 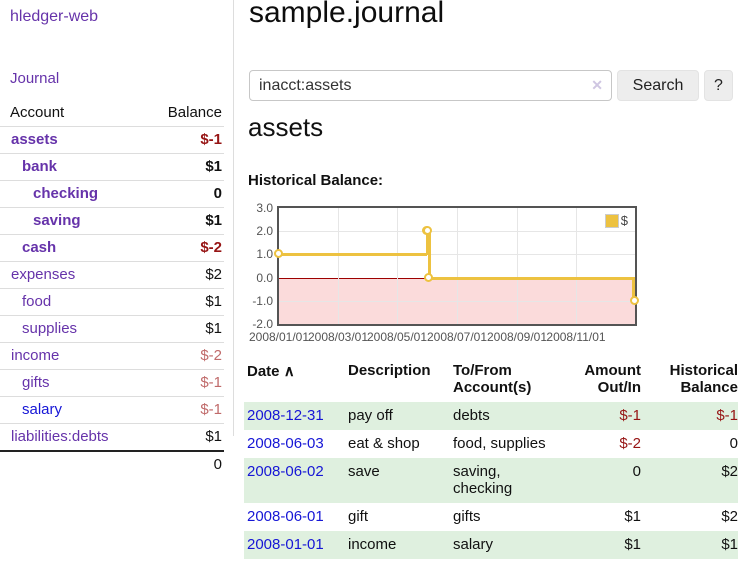 What do you see at coordinates (112, 248) in the screenshot?
I see `account-row: cash $-2` at bounding box center [112, 248].